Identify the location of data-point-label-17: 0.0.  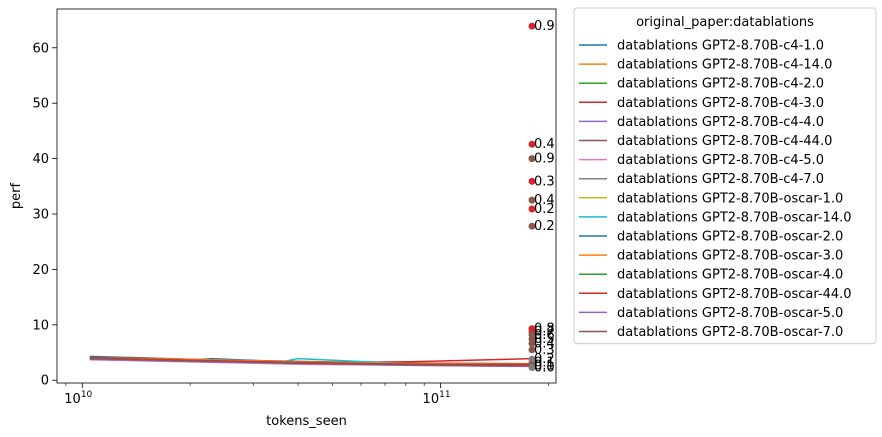
(544, 367).